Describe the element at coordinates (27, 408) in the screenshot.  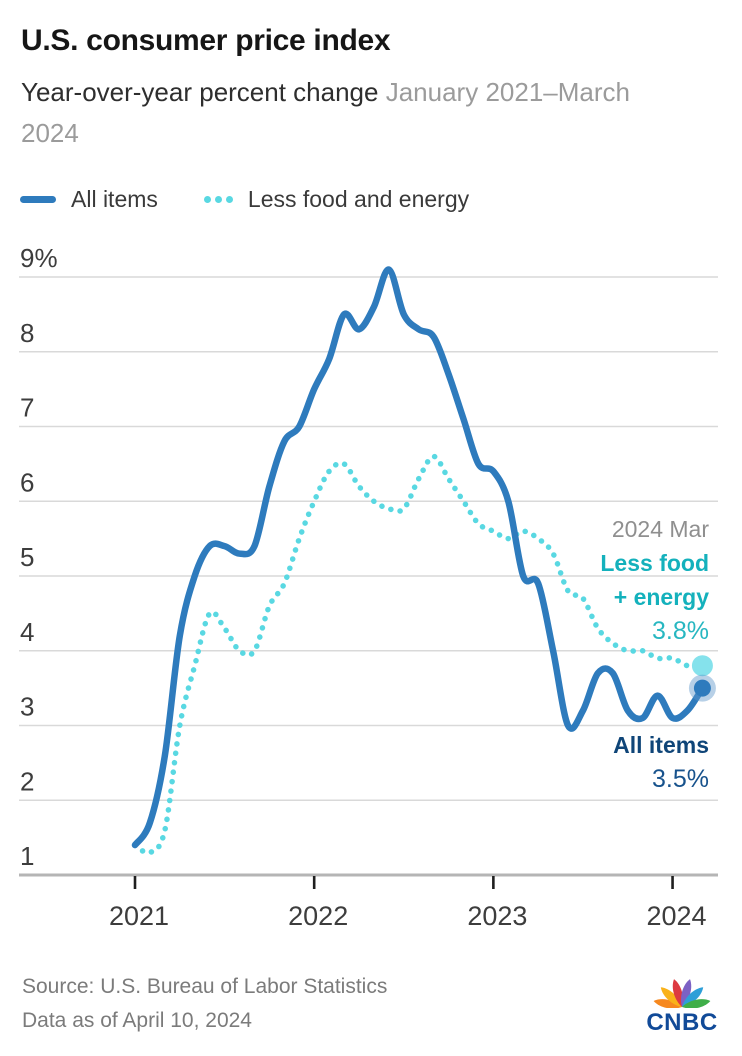
I see `y-axis-label: 7` at that location.